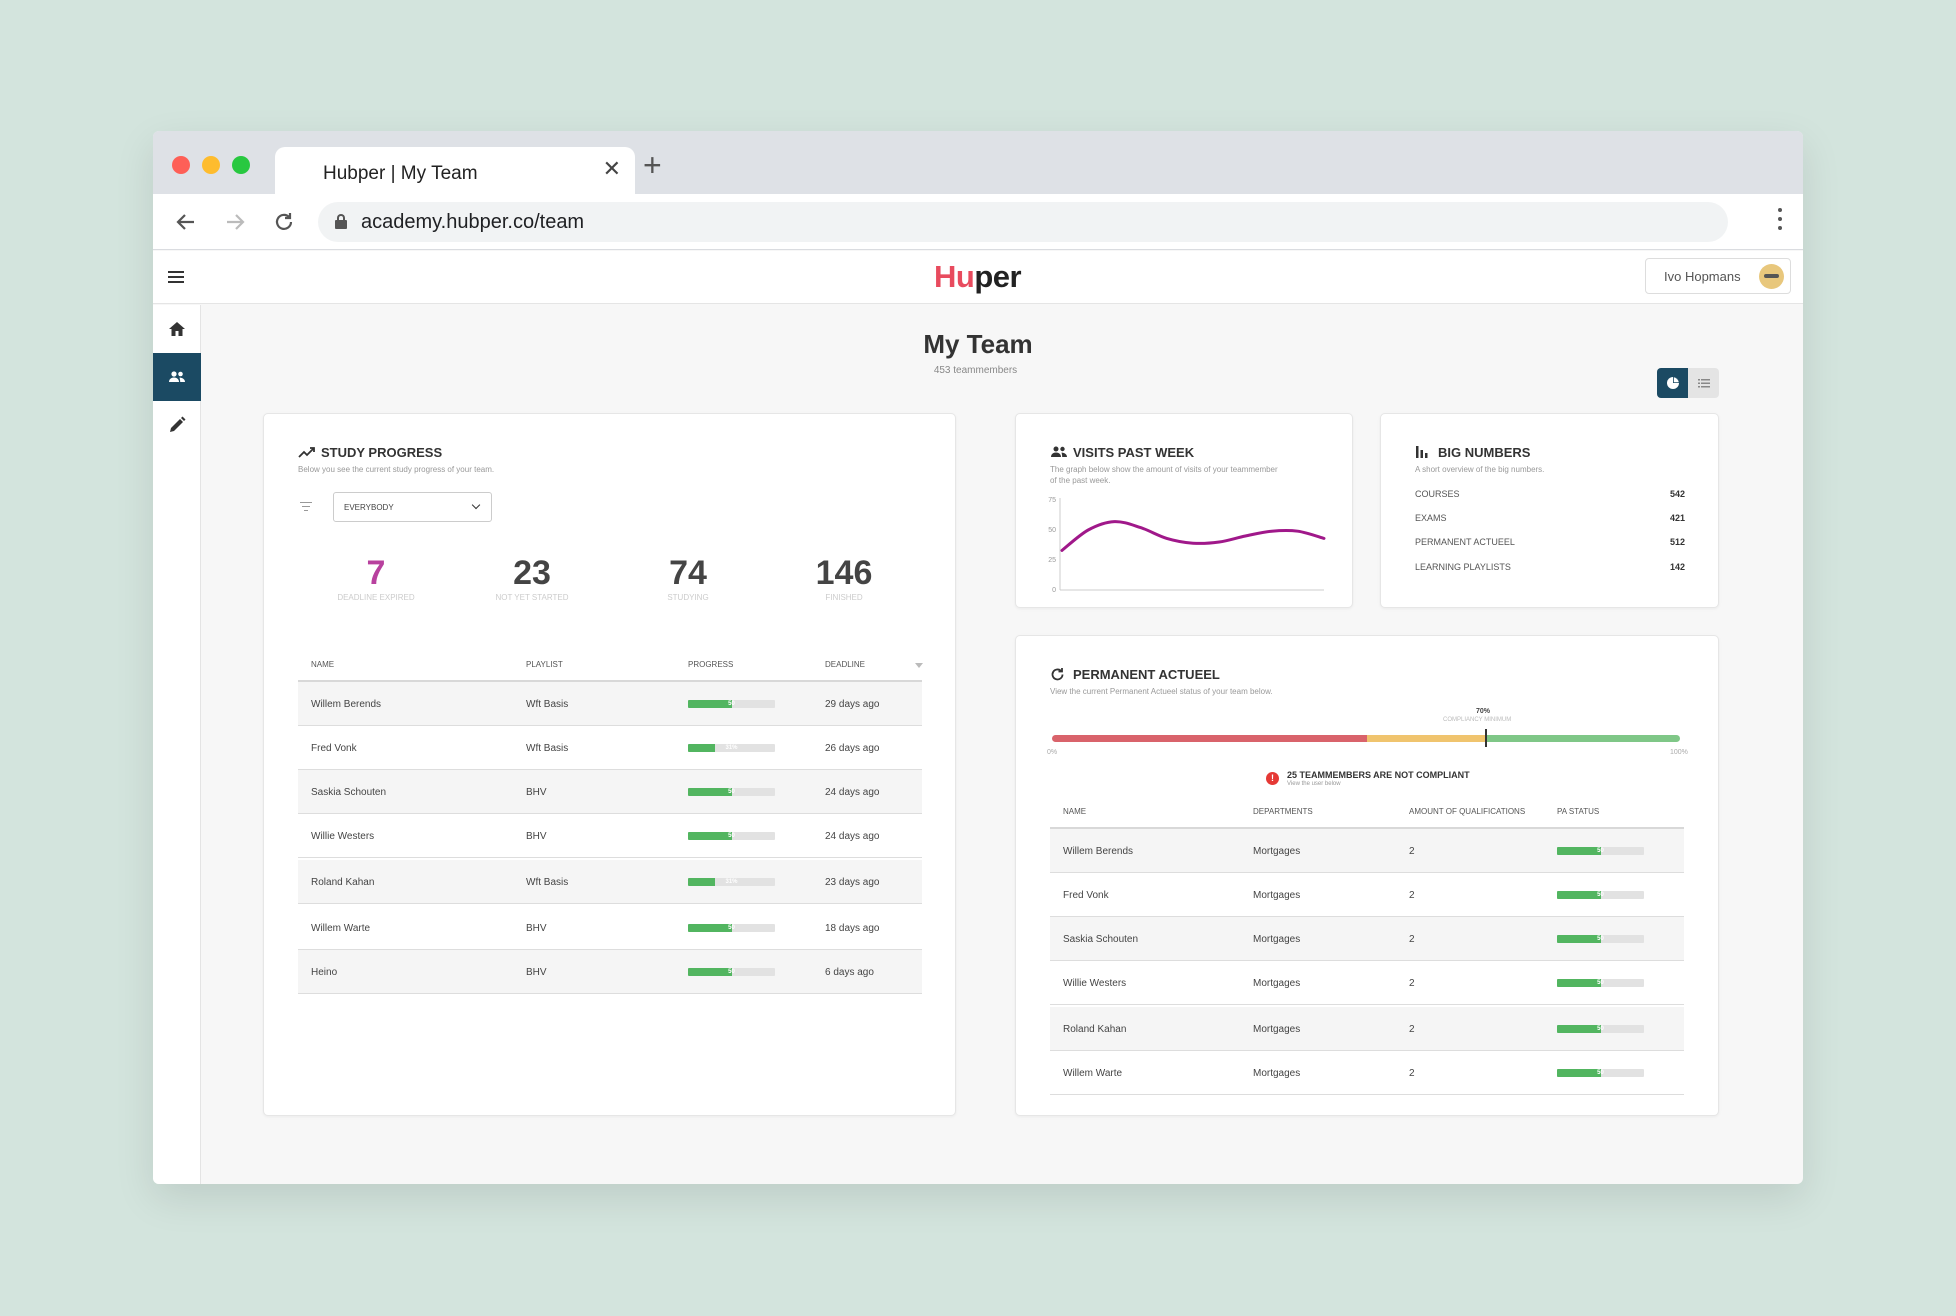  I want to click on pa-column-header-qualifications: AMOUNT OF QUALIFICATIONS, so click(1467, 811).